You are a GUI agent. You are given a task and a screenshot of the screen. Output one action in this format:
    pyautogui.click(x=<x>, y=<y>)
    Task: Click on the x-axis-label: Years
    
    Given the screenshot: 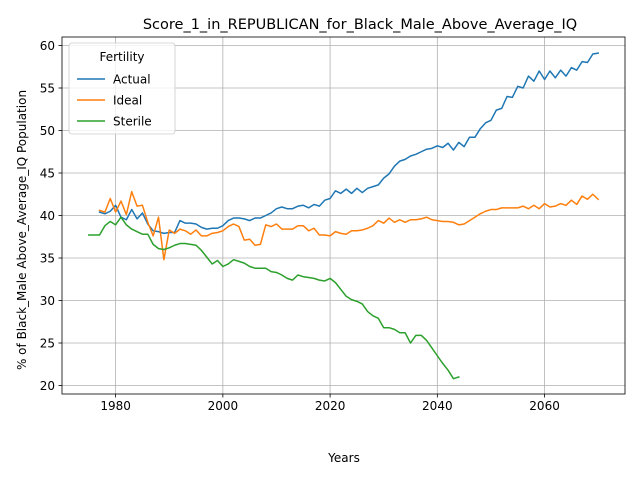 What is the action you would take?
    pyautogui.click(x=343, y=458)
    